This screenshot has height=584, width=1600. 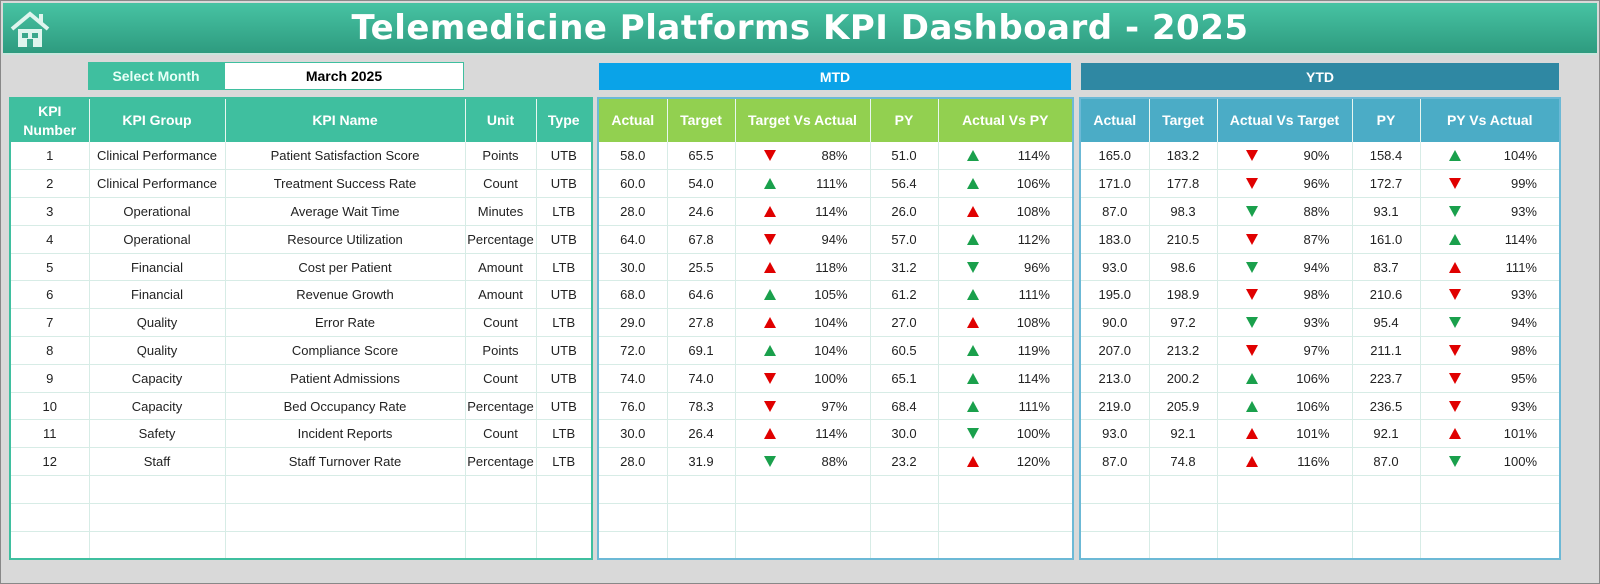 I want to click on table-cell: Quality, so click(x=157, y=350).